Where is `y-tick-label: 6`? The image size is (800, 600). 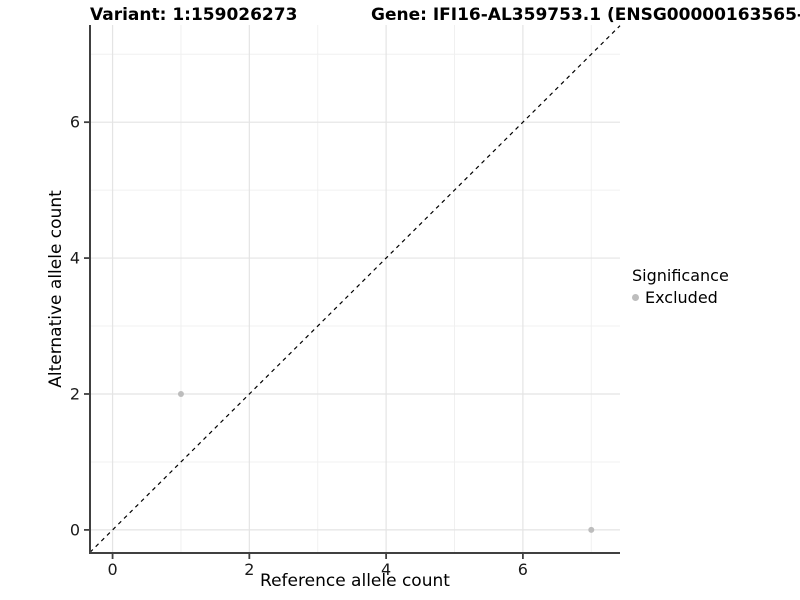
y-tick-label: 6 is located at coordinates (75, 122).